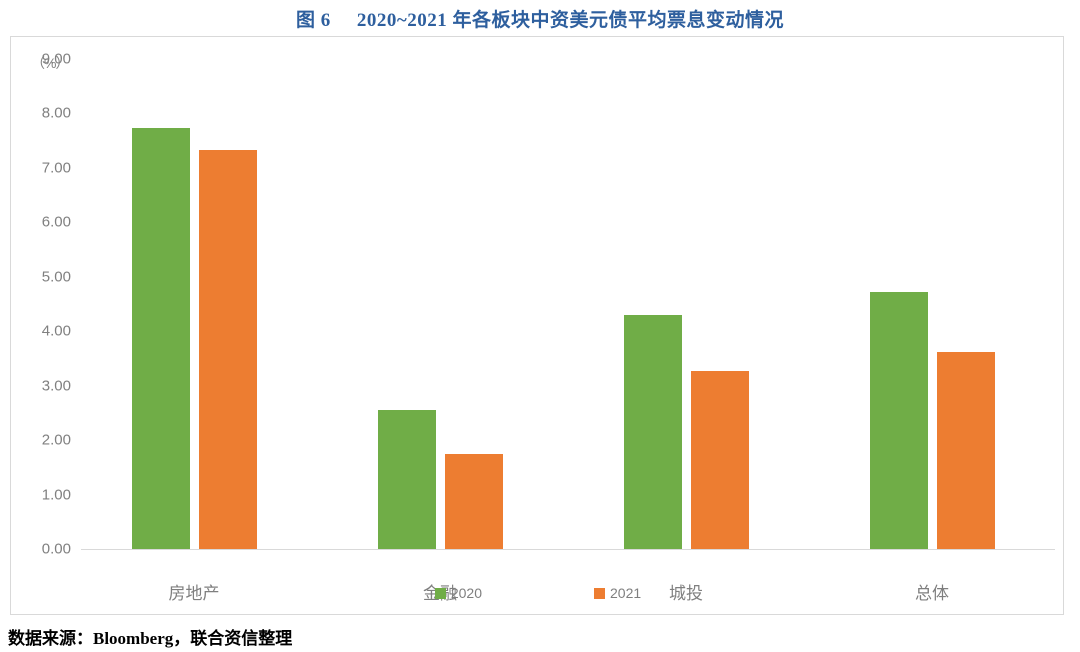  I want to click on figure-title-text: 2020~2021 年各板块中资美元债平均票息变动情况, so click(570, 20).